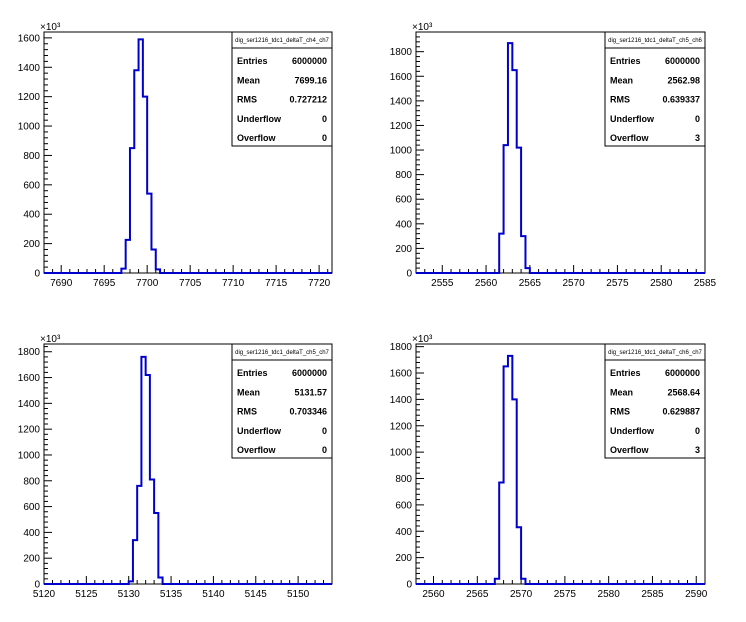  What do you see at coordinates (655, 41) in the screenshot?
I see `histogram-title: dig_ser1216_tdc1_deltaT_ch5_ch6` at bounding box center [655, 41].